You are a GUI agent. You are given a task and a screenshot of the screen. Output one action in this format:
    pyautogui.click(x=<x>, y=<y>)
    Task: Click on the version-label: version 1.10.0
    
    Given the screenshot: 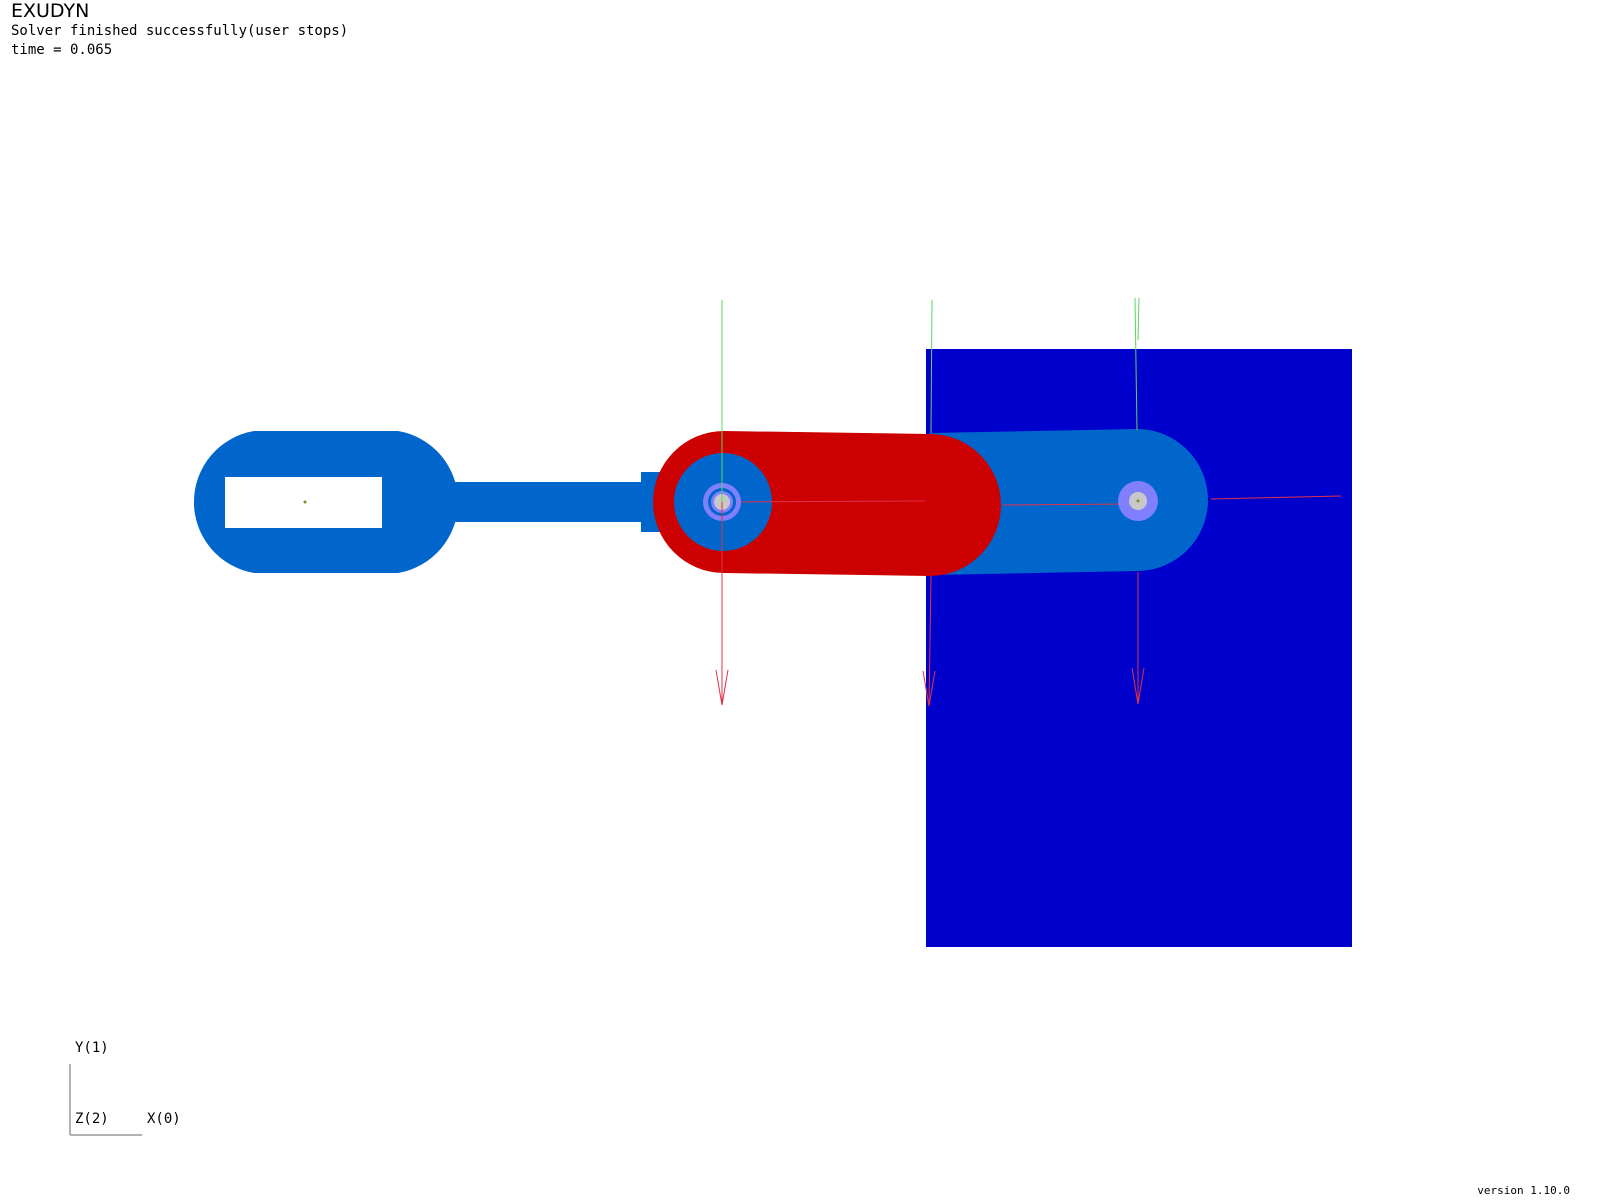 What is the action you would take?
    pyautogui.click(x=1523, y=1190)
    